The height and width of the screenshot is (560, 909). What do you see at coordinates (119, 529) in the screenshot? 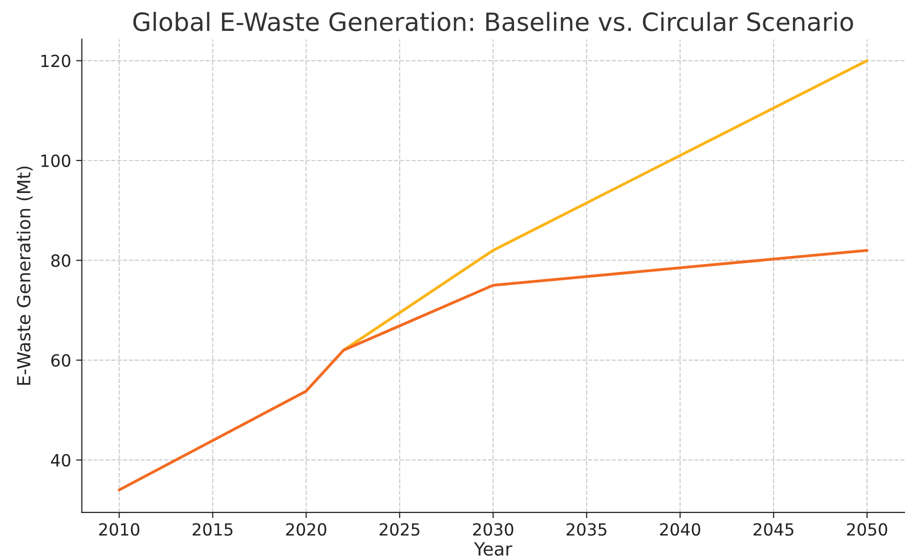
I see `x-tick-label: 2010` at bounding box center [119, 529].